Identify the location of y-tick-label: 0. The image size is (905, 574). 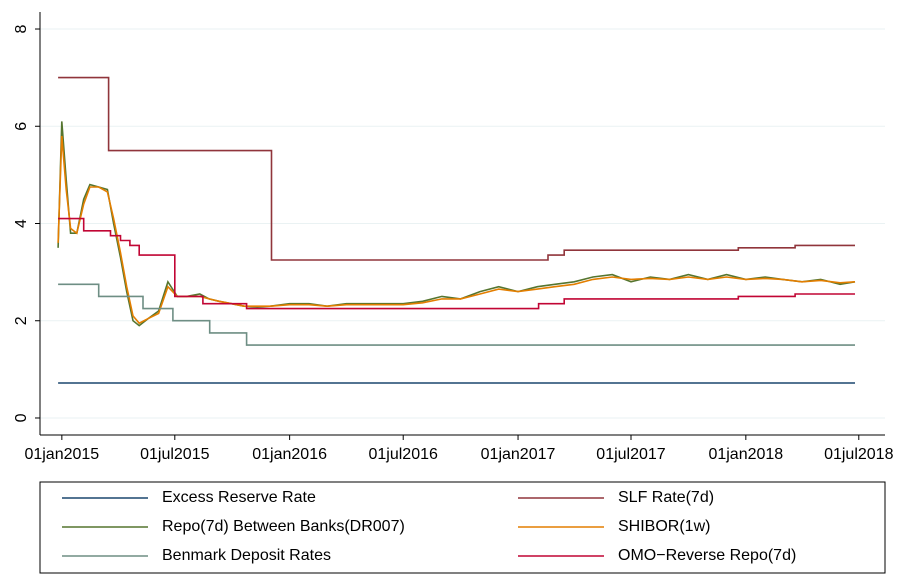
(21, 417).